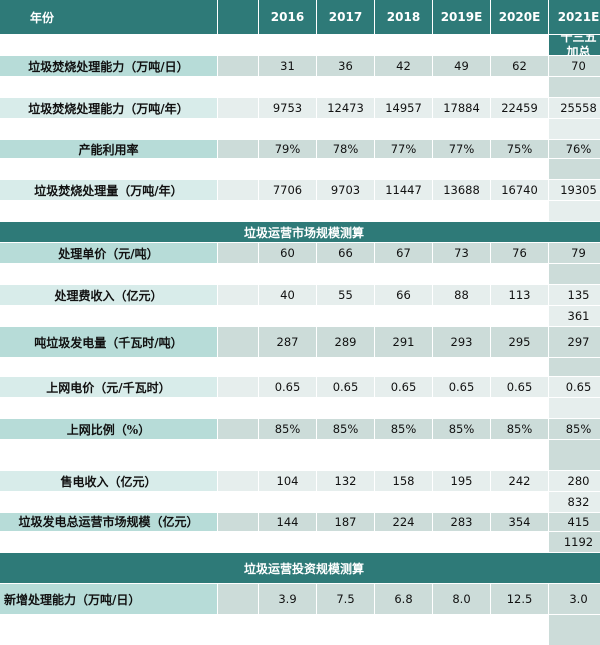 This screenshot has height=645, width=600. I want to click on value-cell: 11447, so click(403, 190).